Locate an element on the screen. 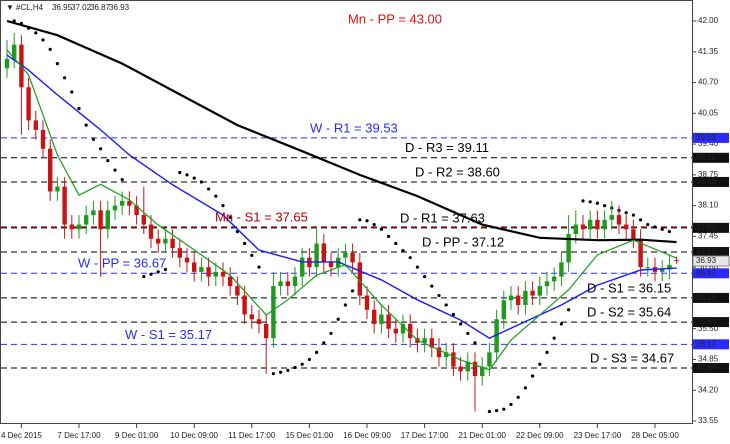  level-label: D - S1 = 36.15 is located at coordinates (629, 287).